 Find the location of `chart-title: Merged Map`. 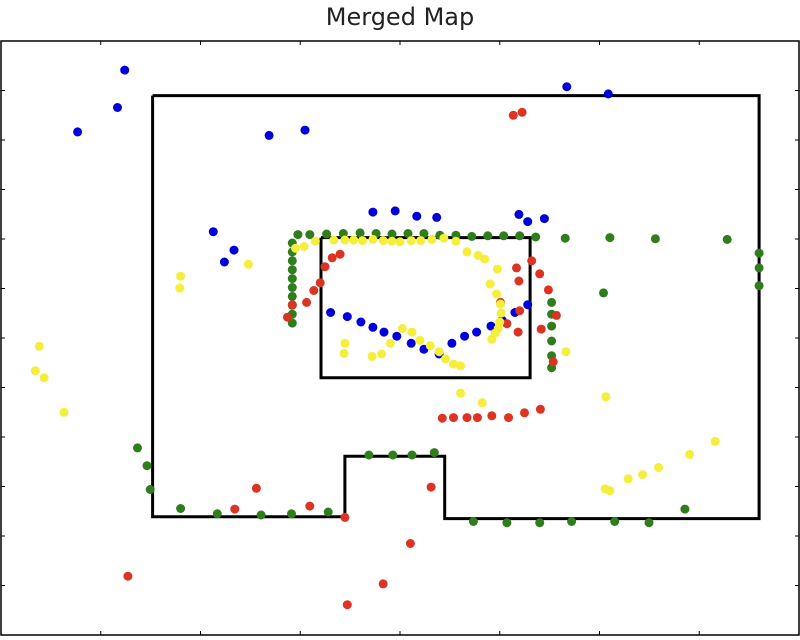

chart-title: Merged Map is located at coordinates (400, 17).